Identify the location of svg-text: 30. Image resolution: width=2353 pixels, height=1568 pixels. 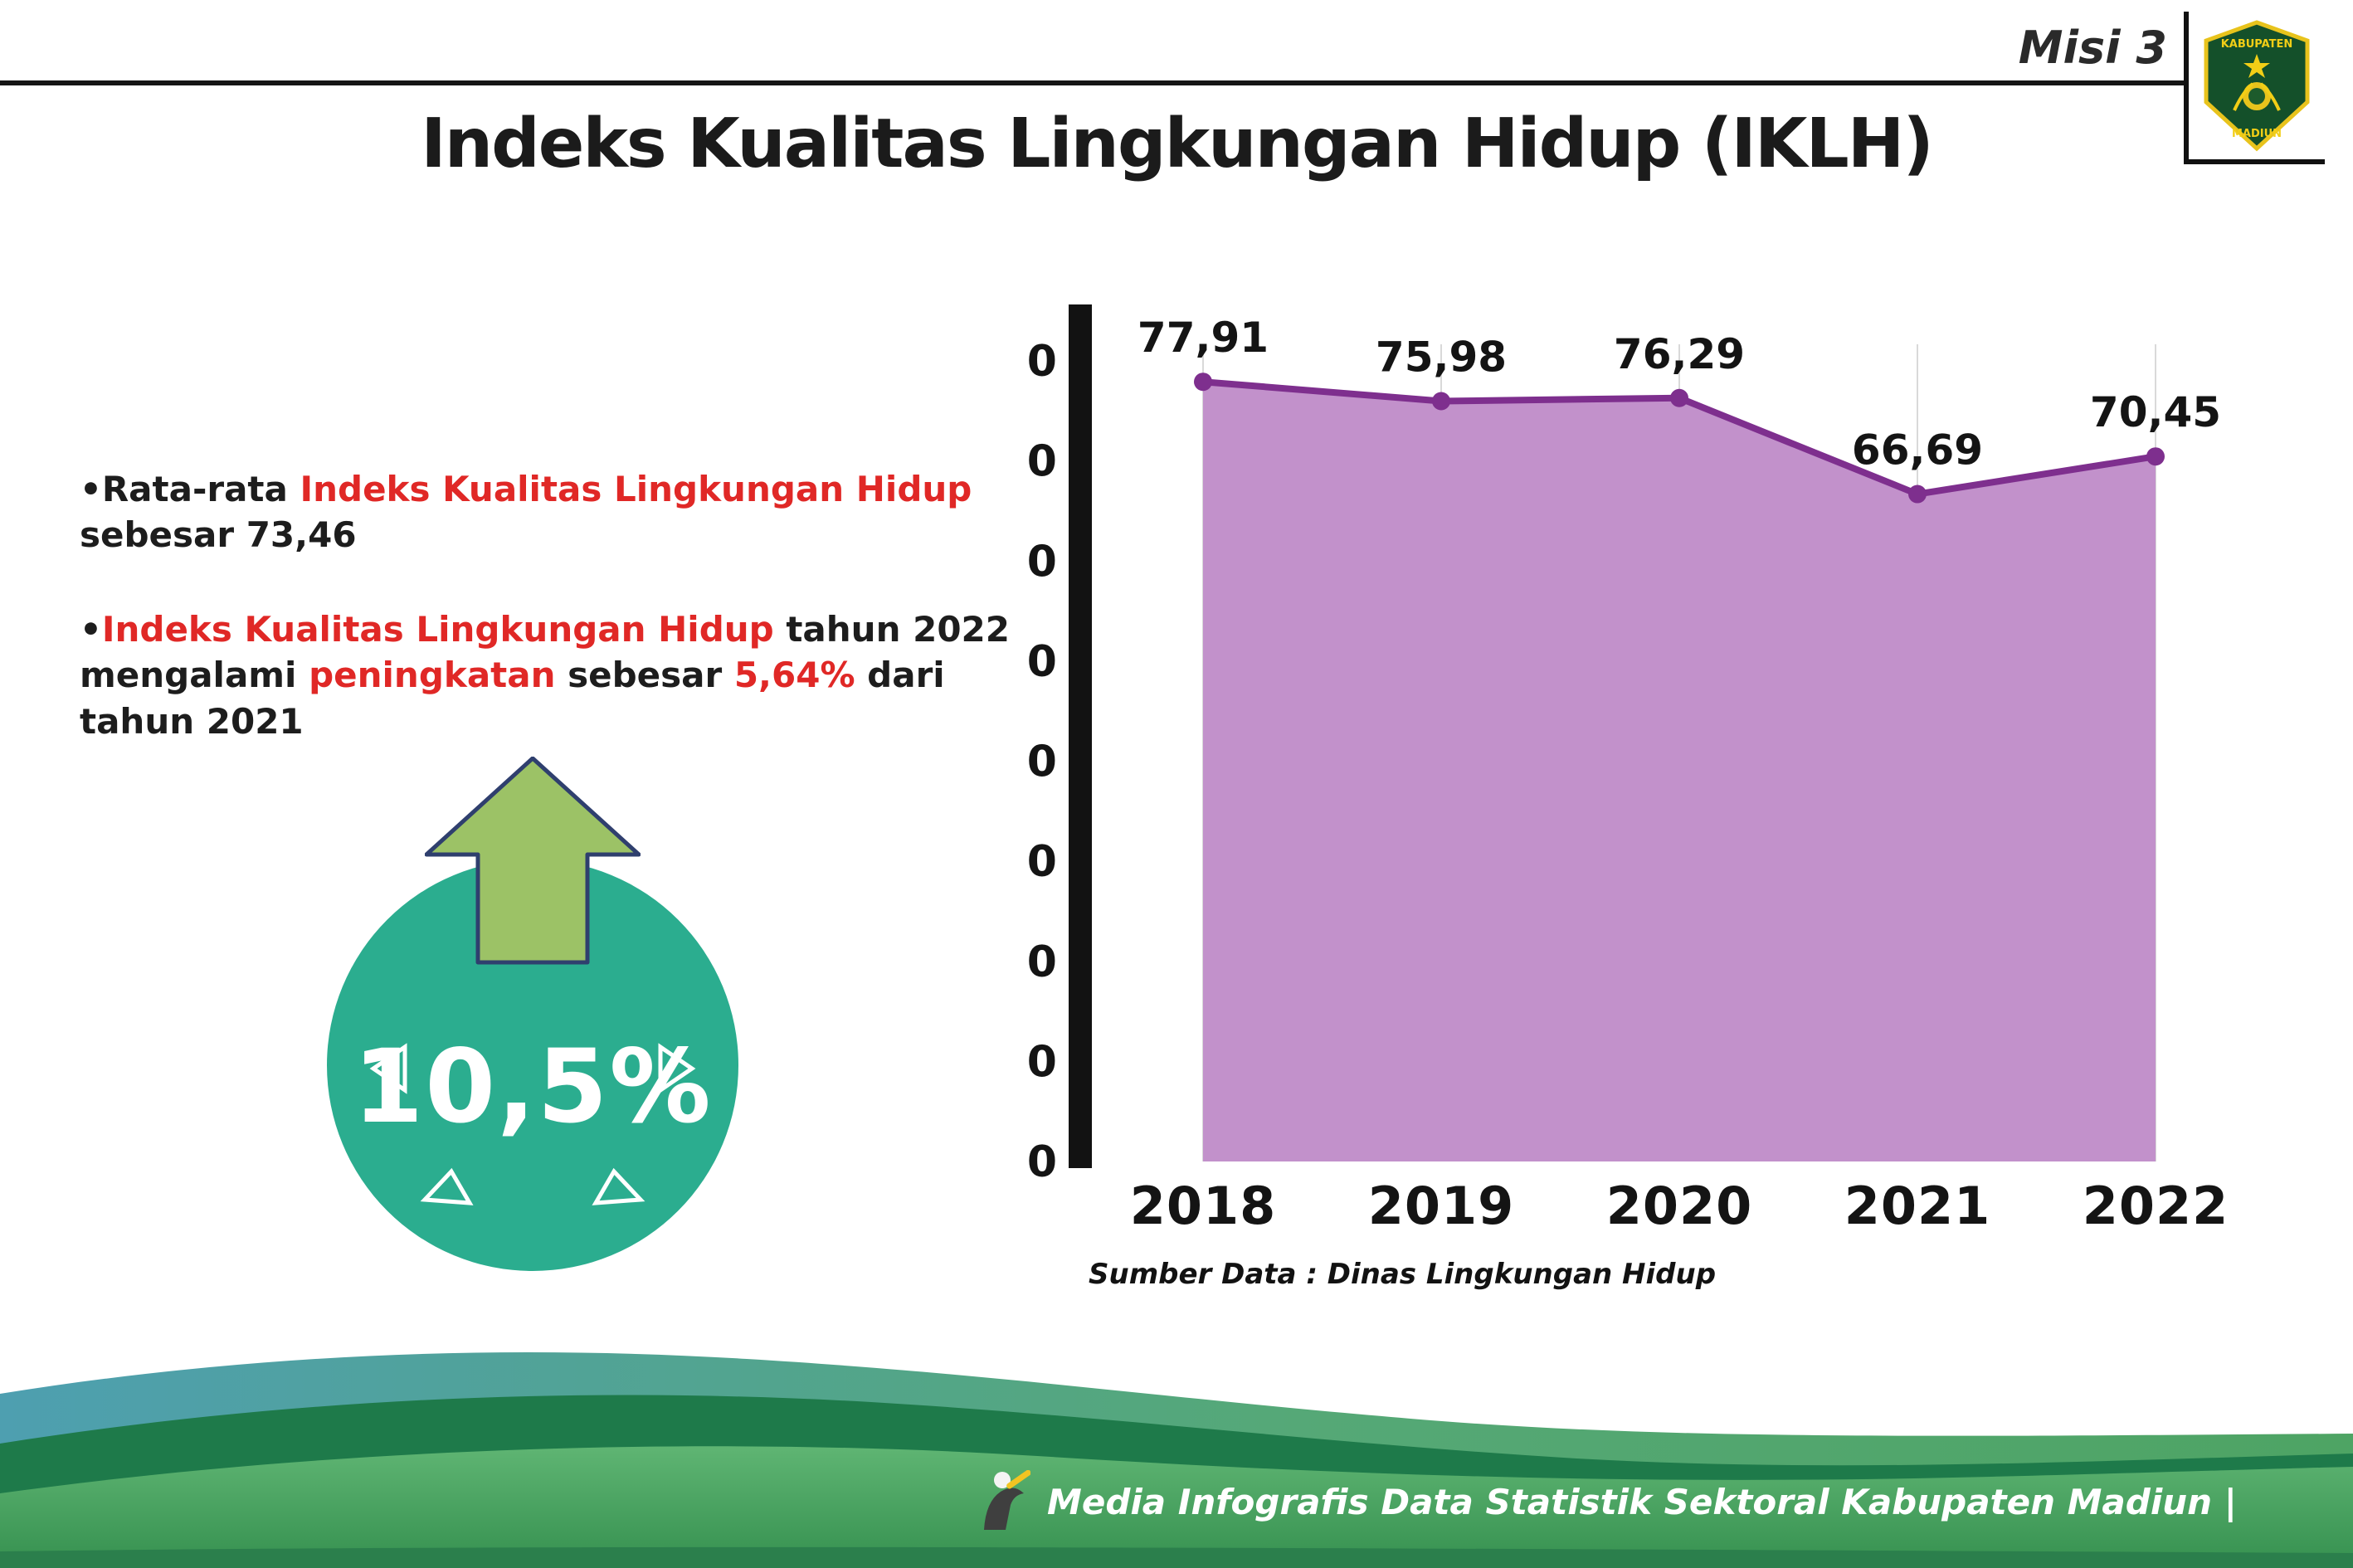
(1043, 862).